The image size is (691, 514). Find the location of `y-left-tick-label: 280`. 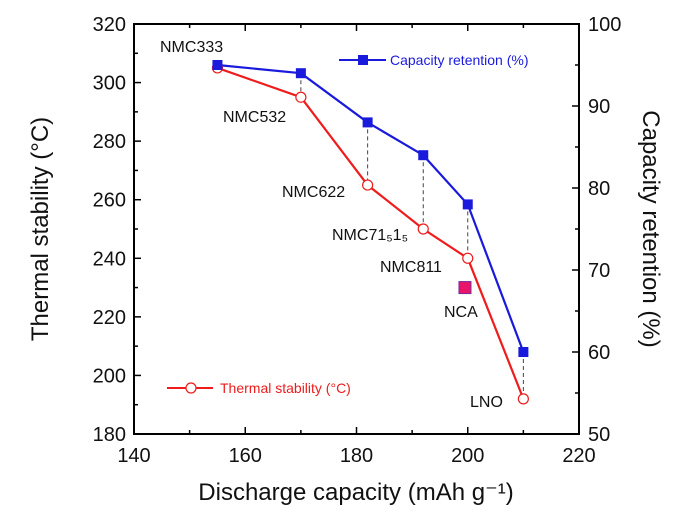

y-left-tick-label: 280 is located at coordinates (109, 142).